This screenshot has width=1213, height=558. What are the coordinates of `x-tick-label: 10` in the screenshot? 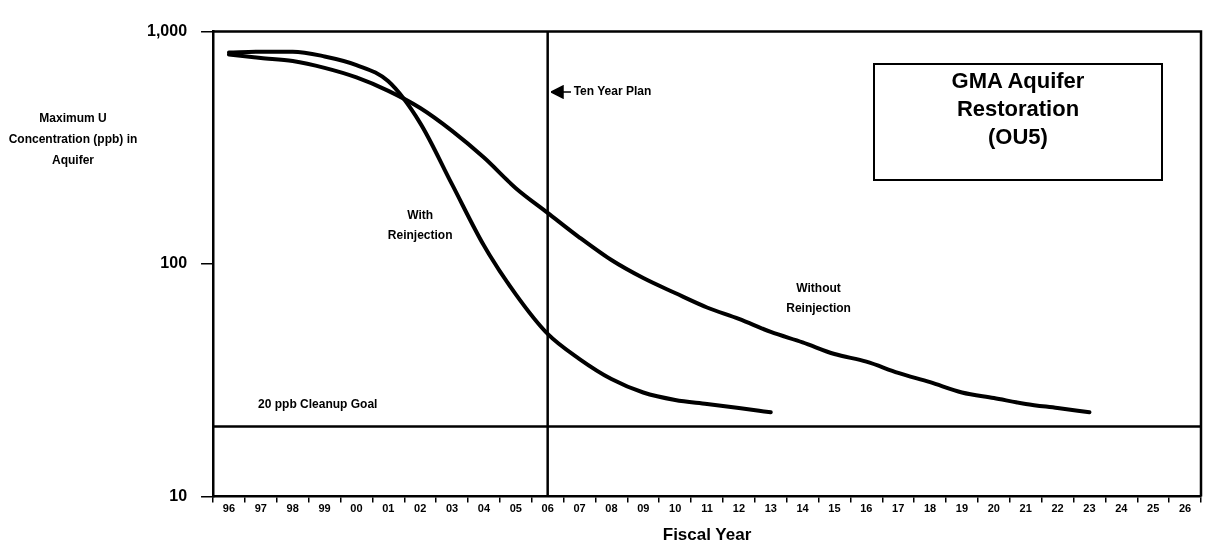 It's located at (675, 508).